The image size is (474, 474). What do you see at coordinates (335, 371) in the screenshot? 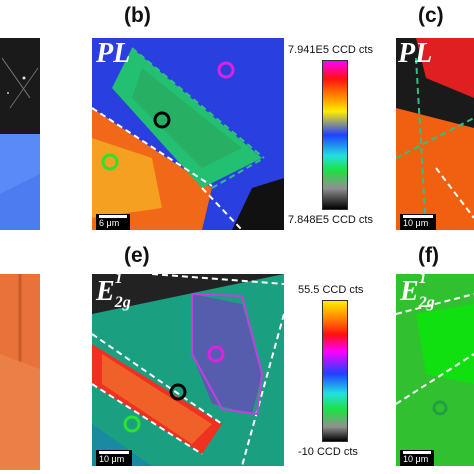
I see `colorbar-bottom` at bounding box center [335, 371].